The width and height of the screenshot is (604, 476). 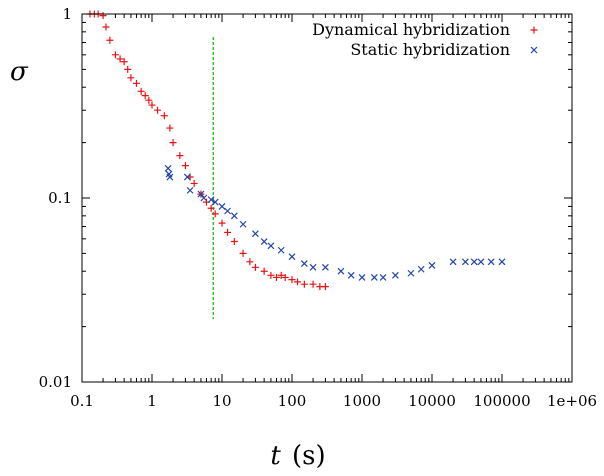 What do you see at coordinates (333, 401) in the screenshot?
I see `x-tick-labels: 0.1 1 10 100 1000 10000 100000 1e+06` at bounding box center [333, 401].